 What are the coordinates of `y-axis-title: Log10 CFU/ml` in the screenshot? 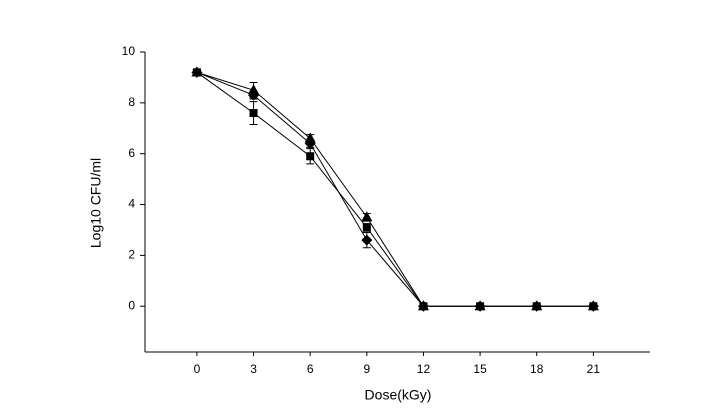 It's located at (96, 203).